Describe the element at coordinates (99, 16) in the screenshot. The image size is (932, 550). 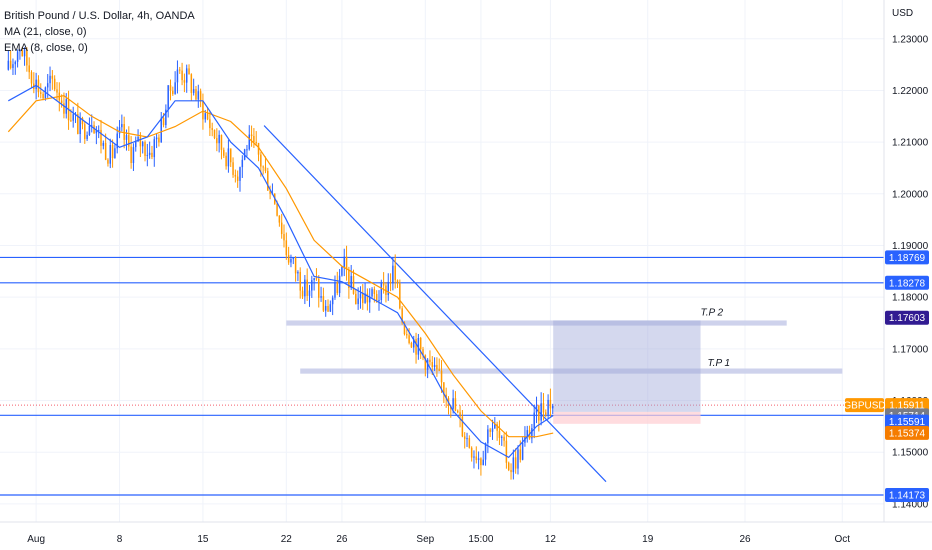
I see `legend-title: British Pound / U.S. Dollar, 4h, OANDA` at that location.